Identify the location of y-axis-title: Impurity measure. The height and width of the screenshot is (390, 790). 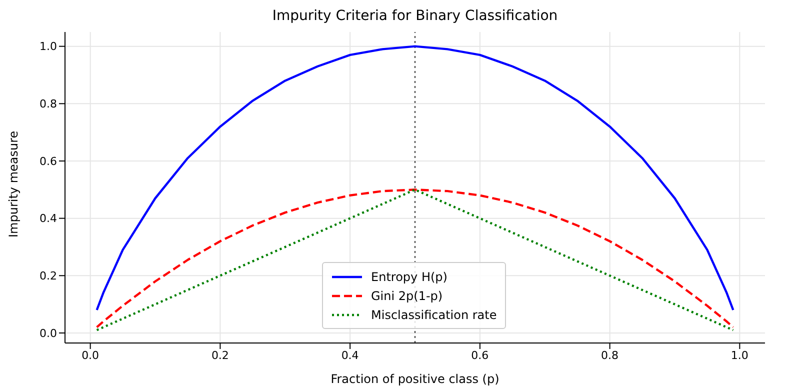
(13, 184).